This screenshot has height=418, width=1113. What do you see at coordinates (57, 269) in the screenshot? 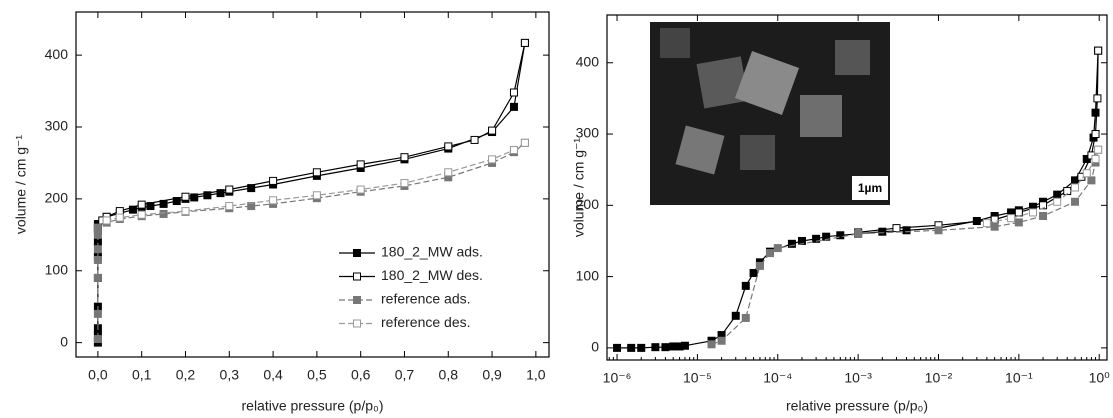
I see `y-tick-label: 100` at bounding box center [57, 269].